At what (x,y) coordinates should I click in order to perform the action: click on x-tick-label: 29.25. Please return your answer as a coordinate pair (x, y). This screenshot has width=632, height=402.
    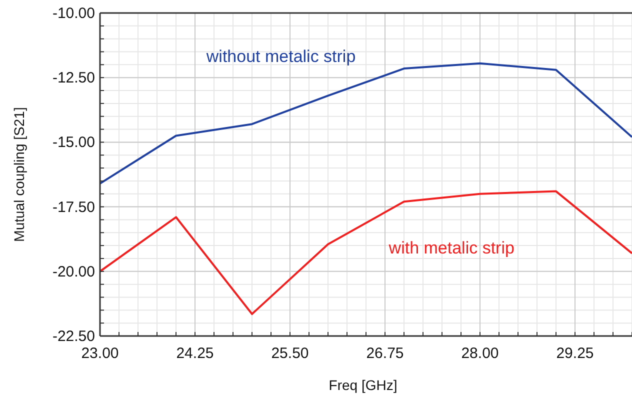
    Looking at the image, I should click on (575, 353).